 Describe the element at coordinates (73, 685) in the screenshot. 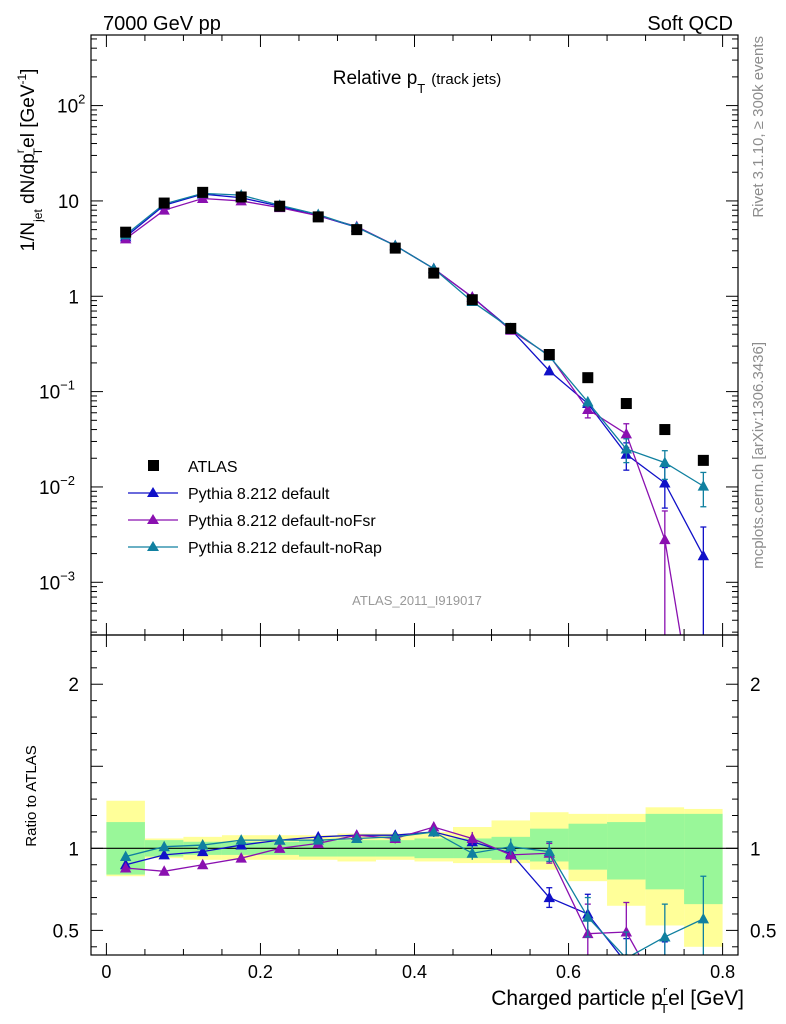

I see `ratio-y-tick-label-left: 2` at that location.